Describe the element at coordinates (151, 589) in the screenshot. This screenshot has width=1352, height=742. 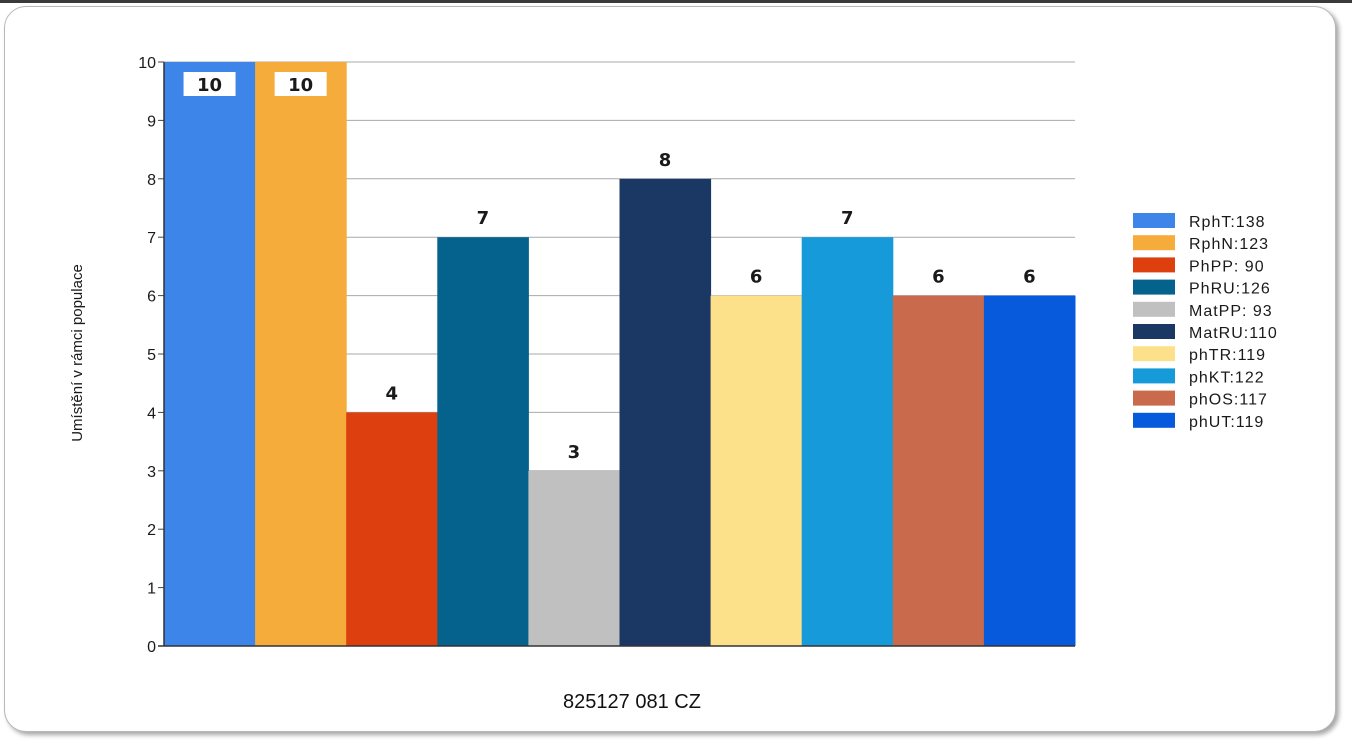
I see `y-tick-label: 1` at that location.